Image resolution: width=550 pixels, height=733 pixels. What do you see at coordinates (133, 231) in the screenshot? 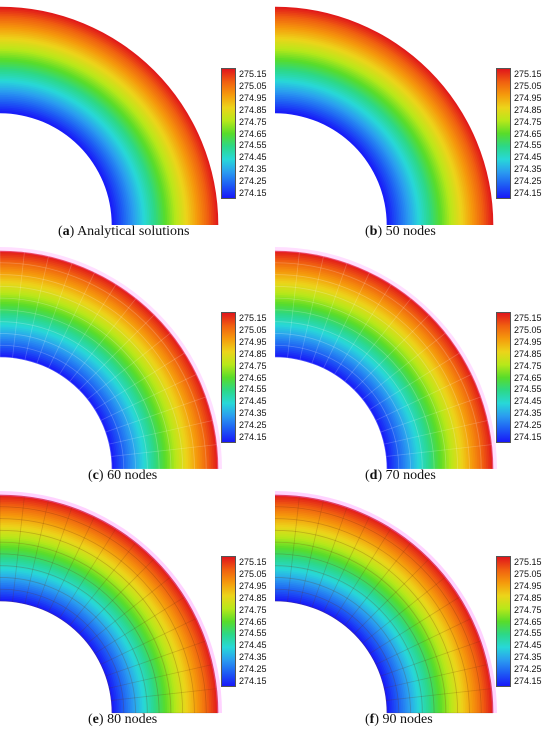
I see `panel-caption-text: Analytical solutions` at bounding box center [133, 231].